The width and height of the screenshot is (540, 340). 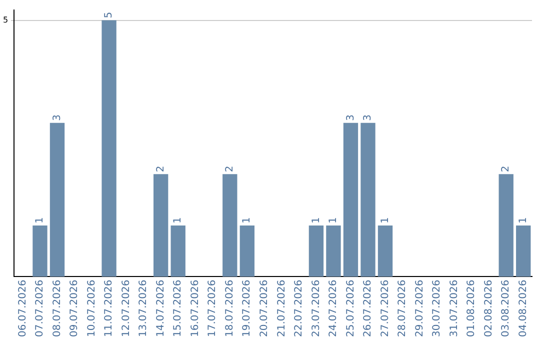 What do you see at coordinates (22, 309) in the screenshot?
I see `x-tick-label: 06.07.2026` at bounding box center [22, 309].